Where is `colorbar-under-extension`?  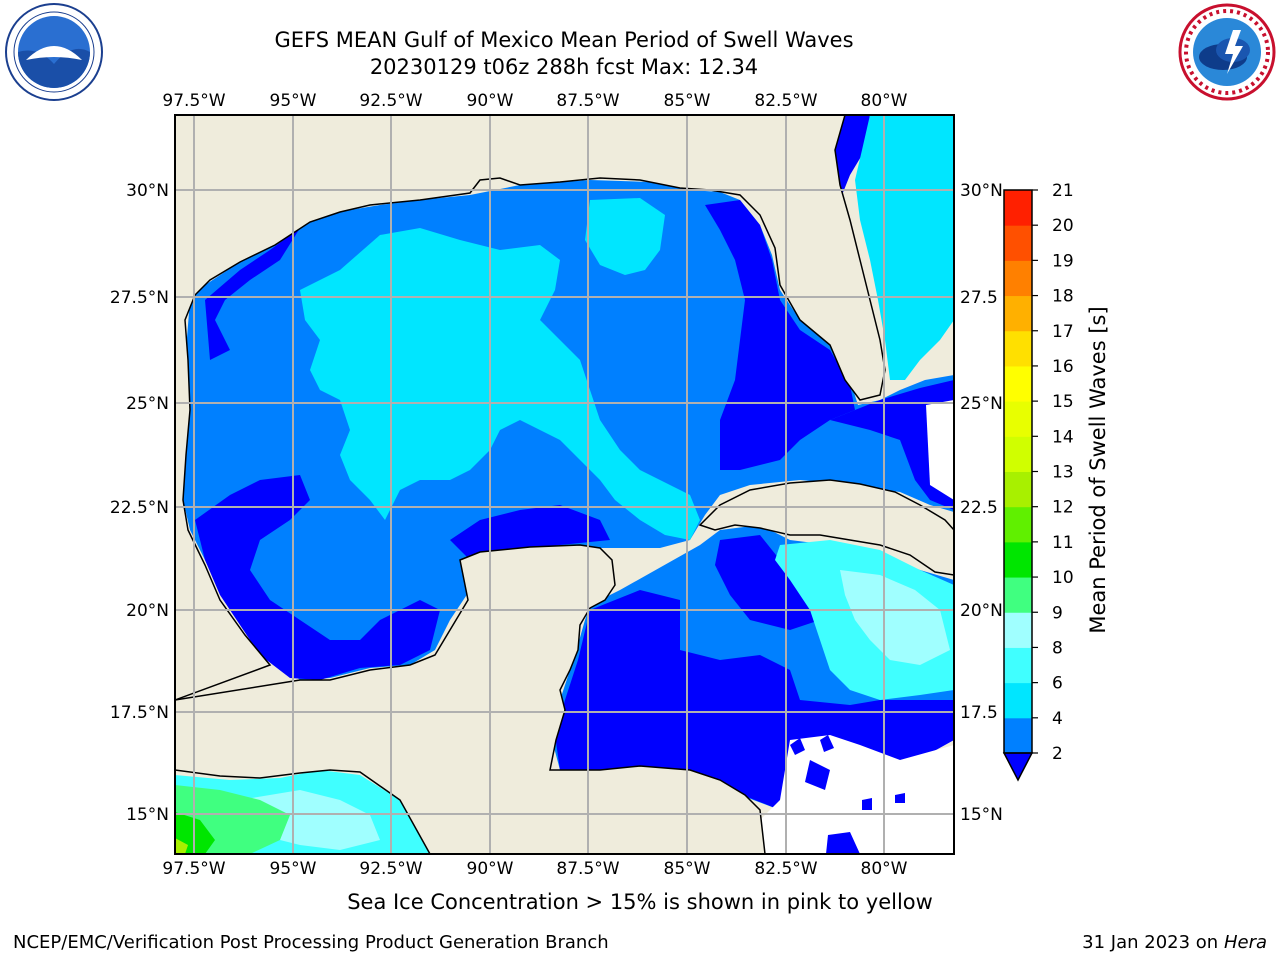
colorbar-under-extension is located at coordinates (1018, 767).